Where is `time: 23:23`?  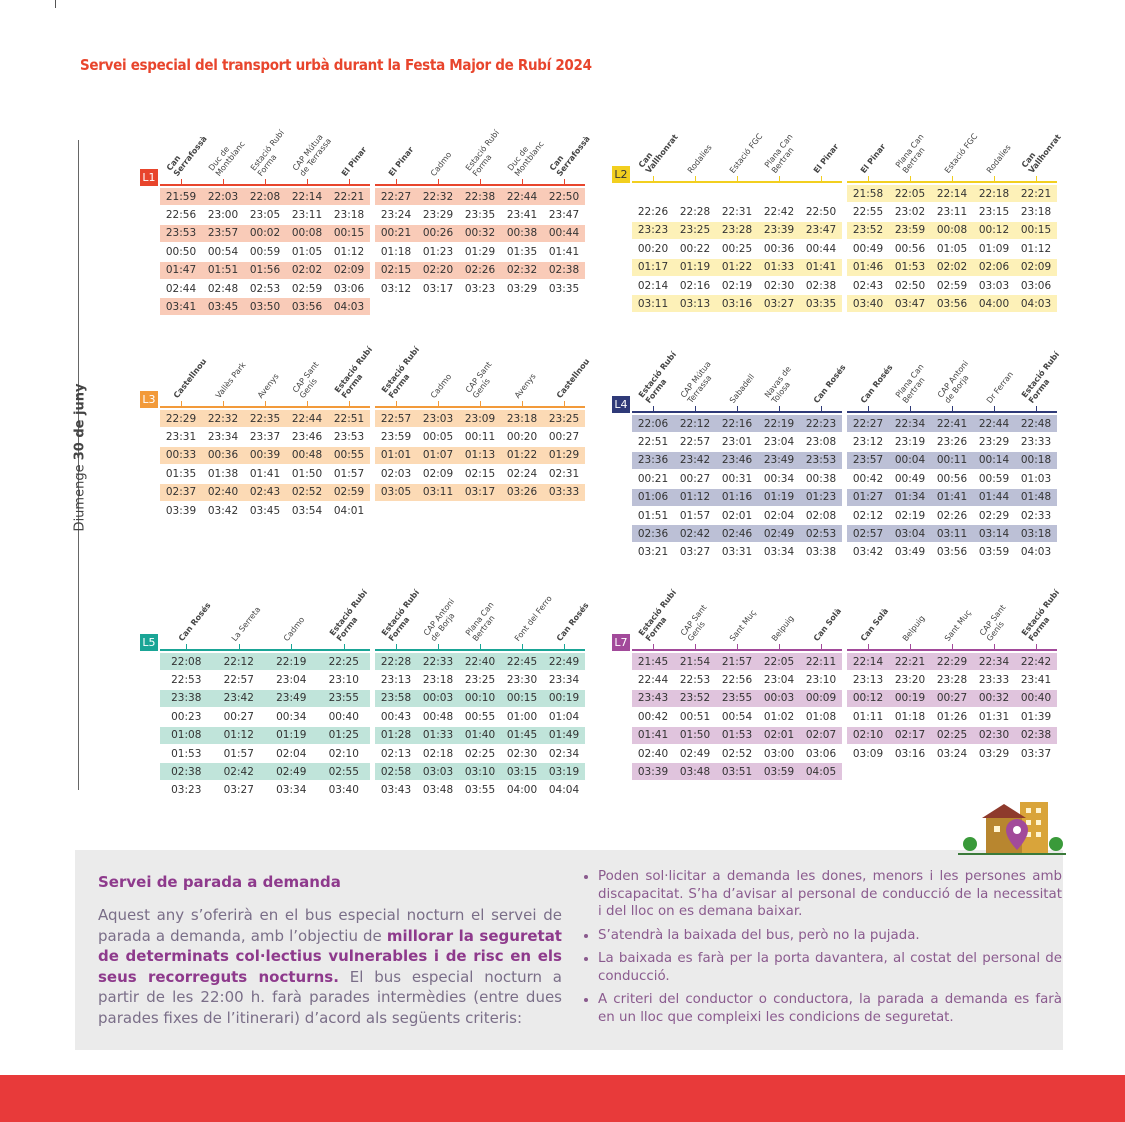
time: 23:23 is located at coordinates (653, 230).